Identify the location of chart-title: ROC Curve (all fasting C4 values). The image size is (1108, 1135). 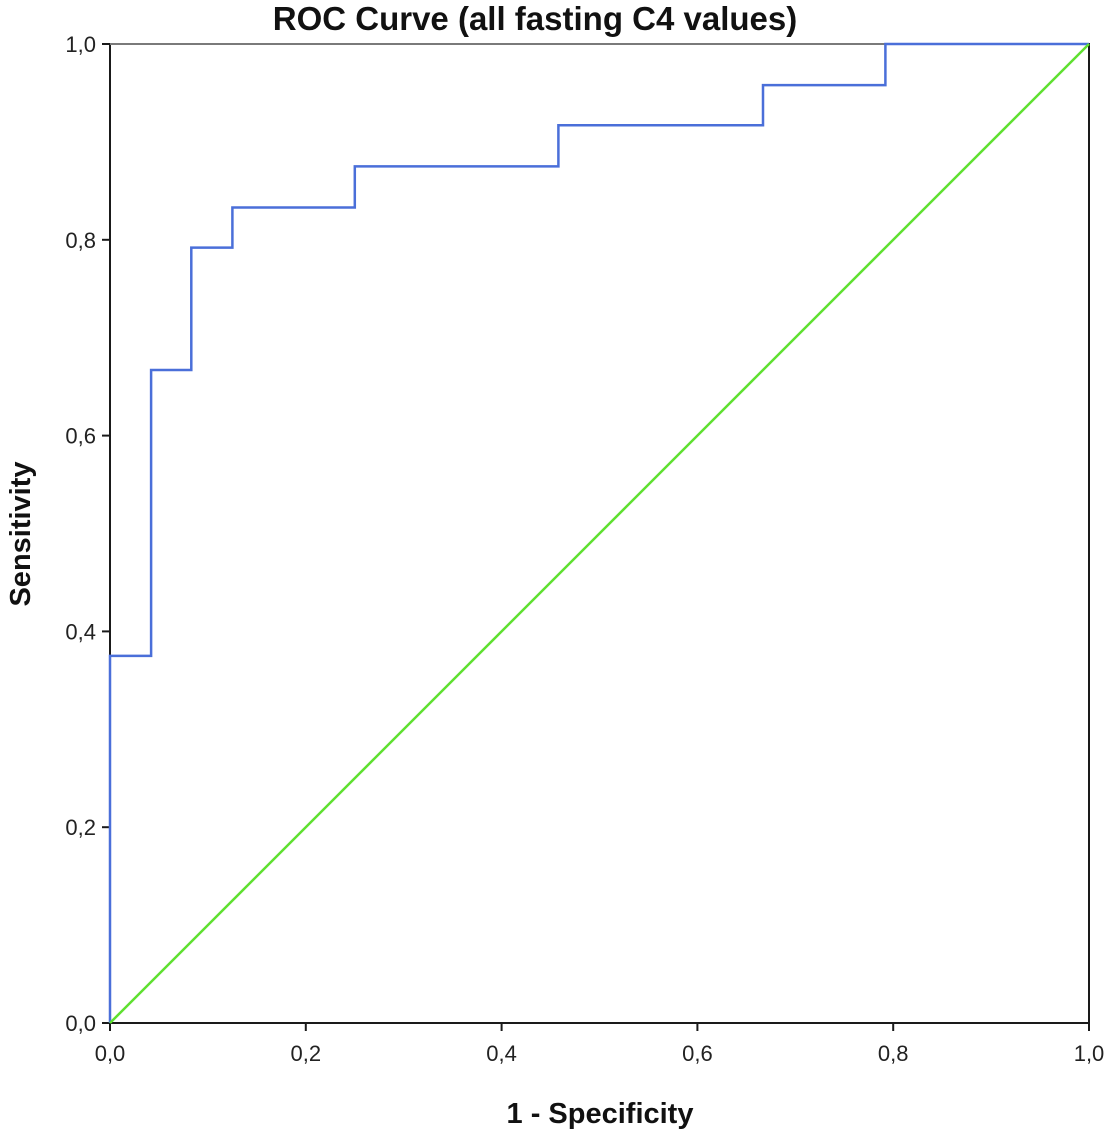
(535, 18).